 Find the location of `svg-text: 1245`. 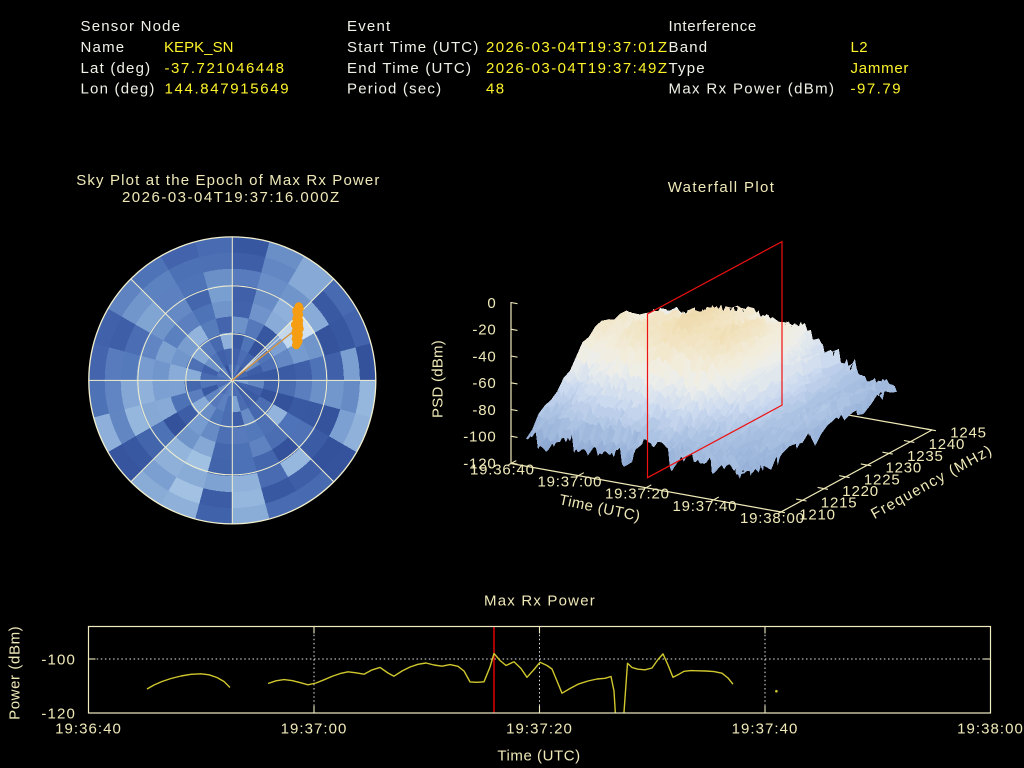

svg-text: 1245 is located at coordinates (968, 432).